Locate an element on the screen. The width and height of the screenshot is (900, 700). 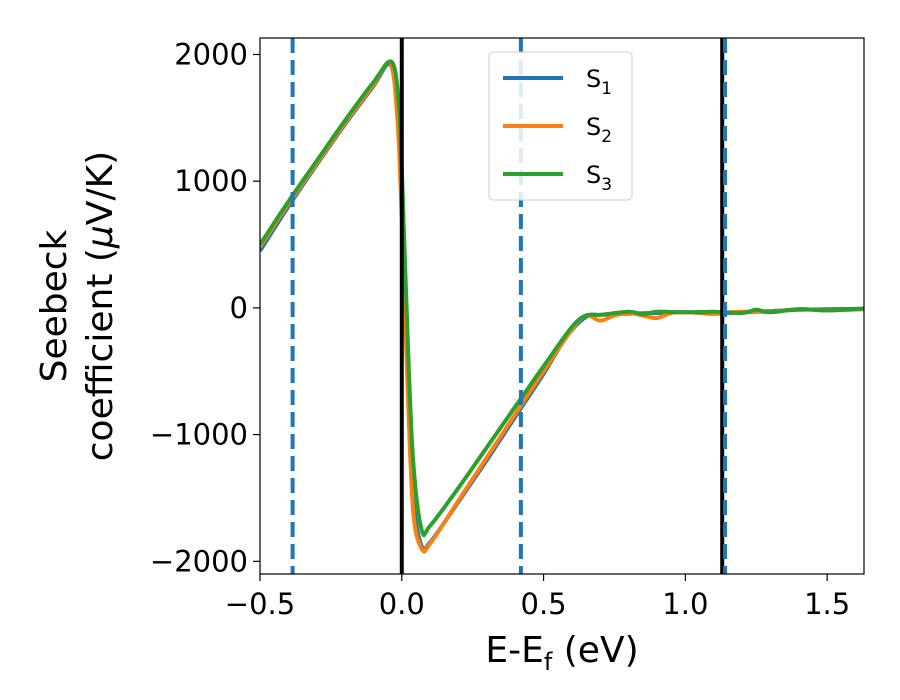
x-tick-label: 0.5 is located at coordinates (544, 604).